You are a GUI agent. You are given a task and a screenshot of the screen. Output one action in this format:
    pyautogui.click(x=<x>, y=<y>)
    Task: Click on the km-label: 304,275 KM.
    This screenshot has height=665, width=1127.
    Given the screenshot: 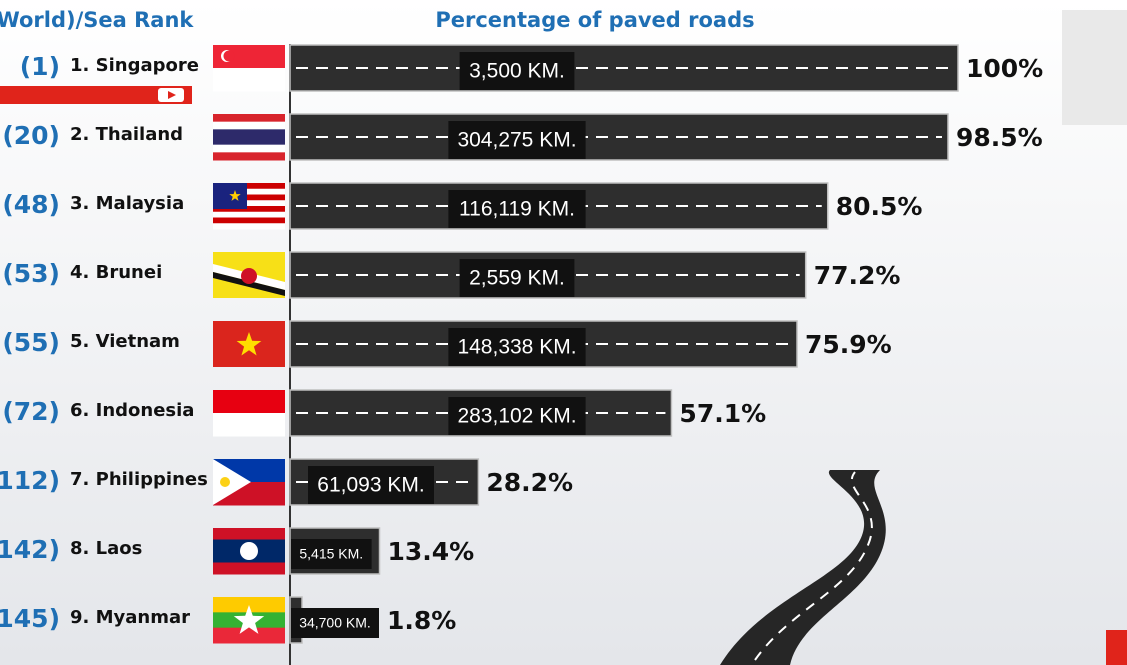 What is the action you would take?
    pyautogui.click(x=516, y=140)
    